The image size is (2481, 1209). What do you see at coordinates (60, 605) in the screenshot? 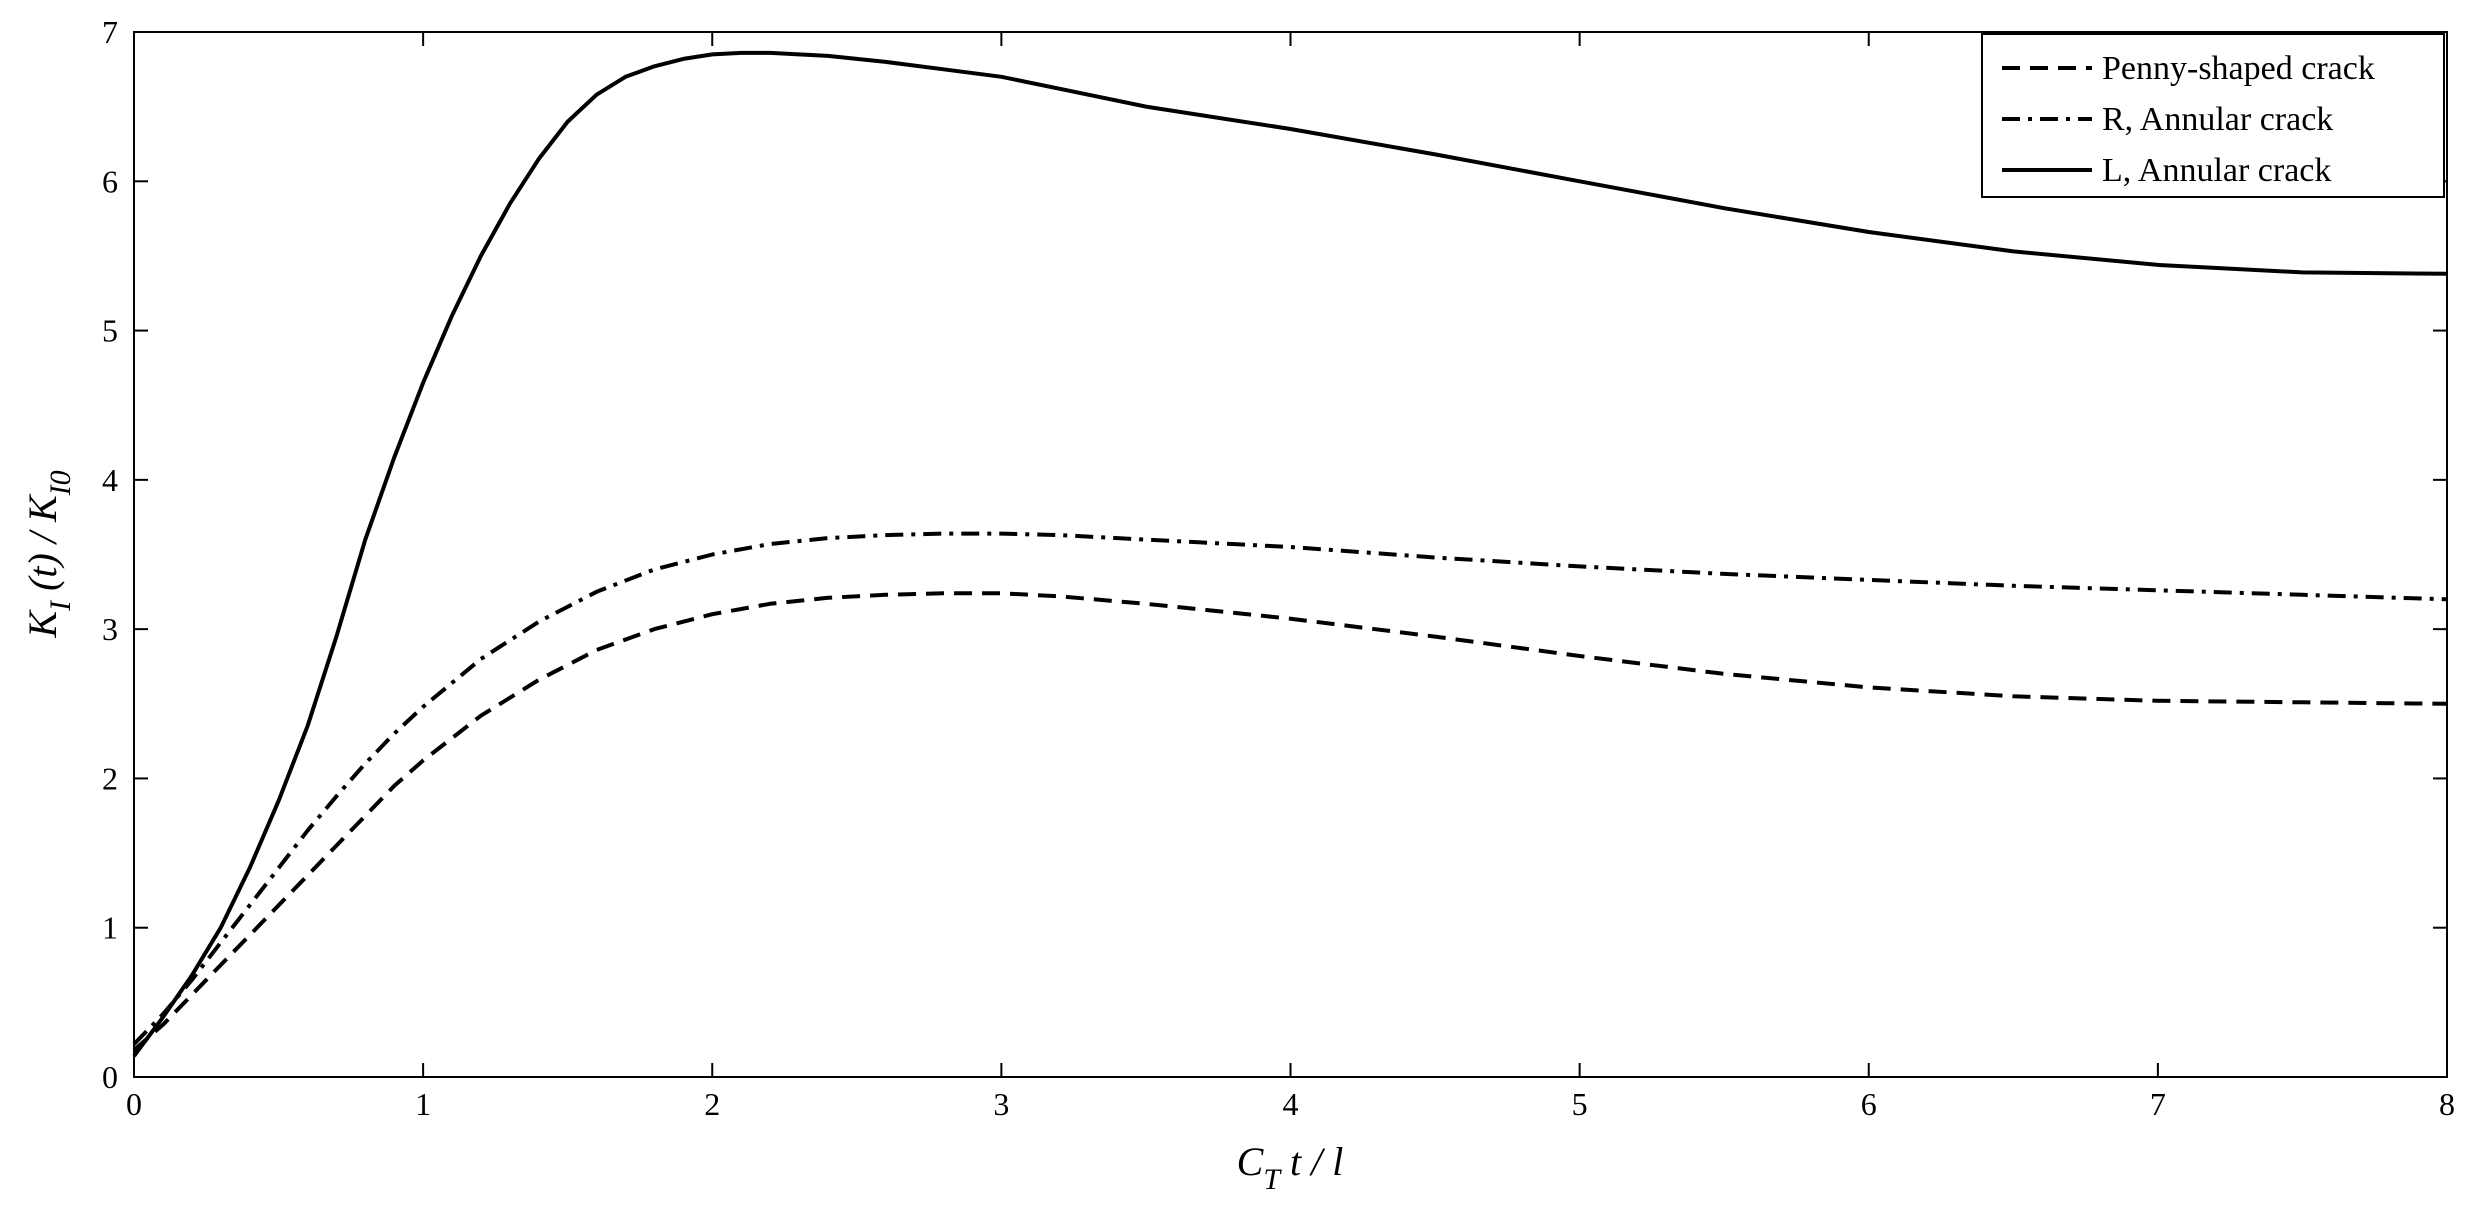
I see `y-axis-label-subscript-1: I` at bounding box center [60, 605].